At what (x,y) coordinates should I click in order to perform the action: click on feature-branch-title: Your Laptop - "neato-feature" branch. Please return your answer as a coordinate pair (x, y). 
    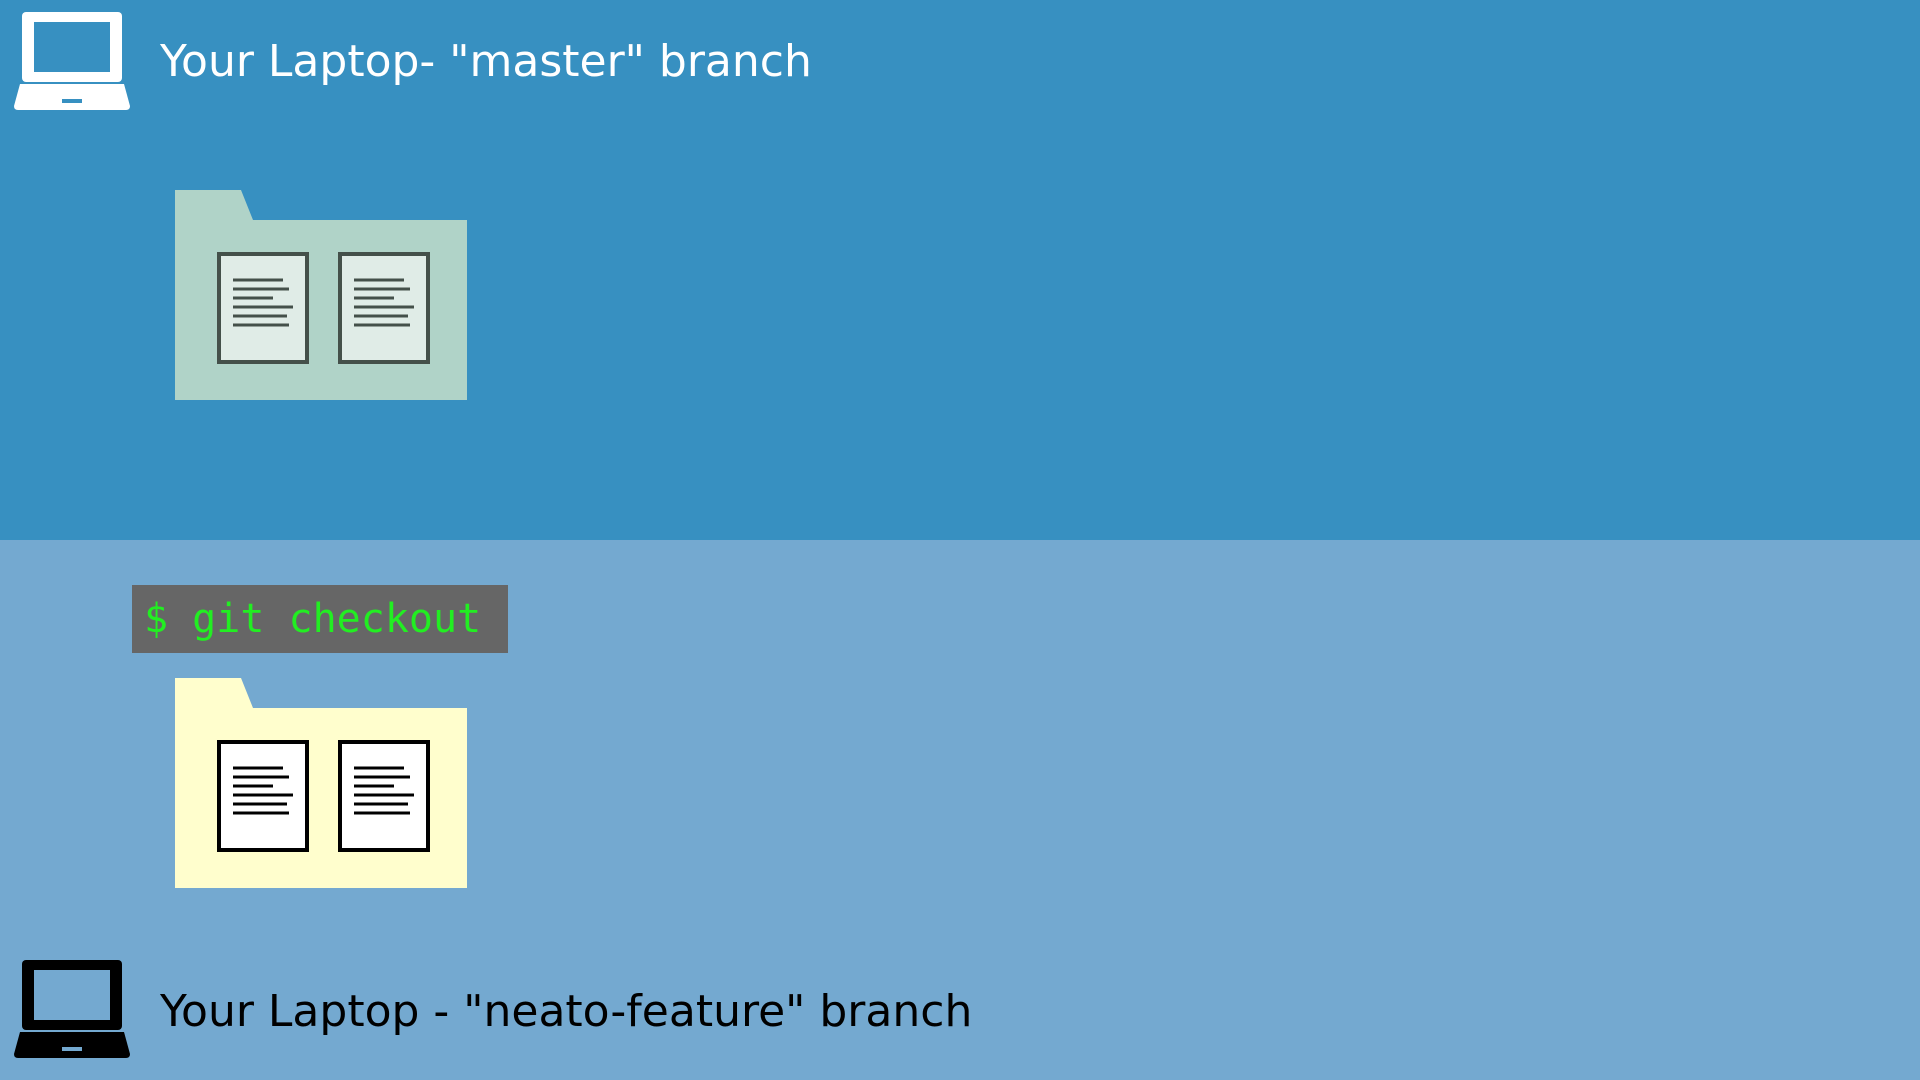
    Looking at the image, I should click on (566, 1011).